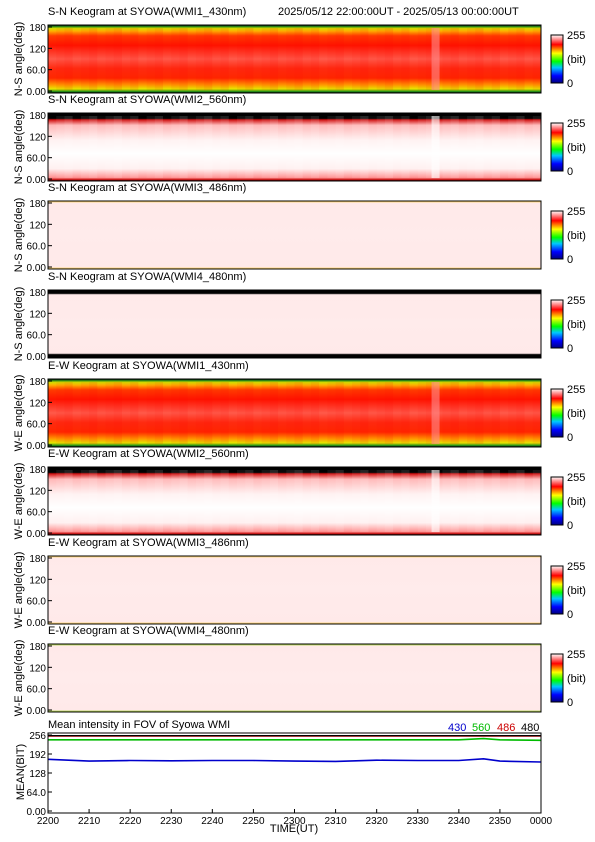  I want to click on mean-plot-frame, so click(294, 773).